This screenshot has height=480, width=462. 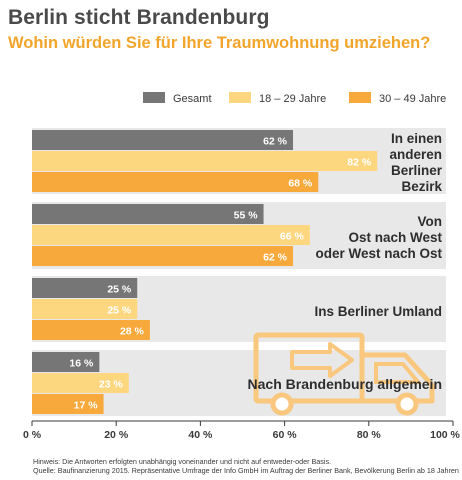 I want to click on truck-body, so click(x=309, y=368).